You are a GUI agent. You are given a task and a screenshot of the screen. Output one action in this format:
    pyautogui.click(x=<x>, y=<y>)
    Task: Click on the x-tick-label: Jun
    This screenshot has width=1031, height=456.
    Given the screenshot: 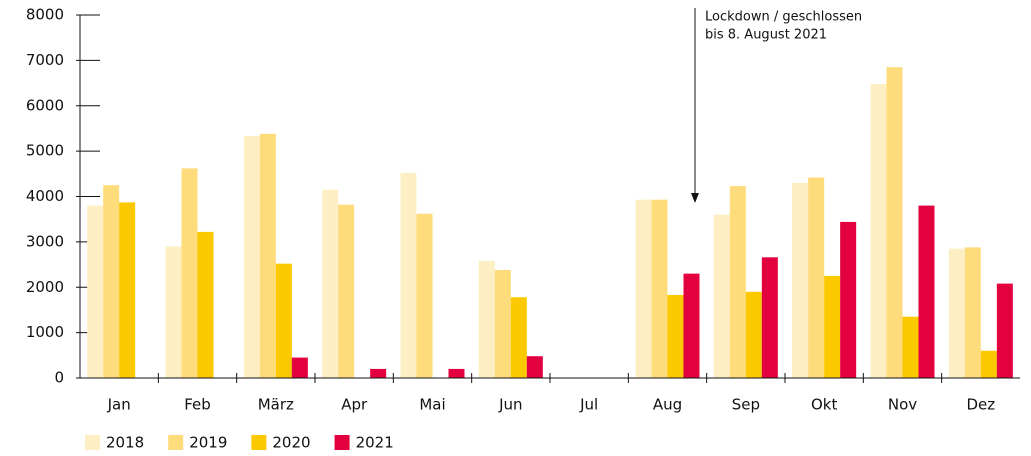 What is the action you would take?
    pyautogui.click(x=510, y=405)
    